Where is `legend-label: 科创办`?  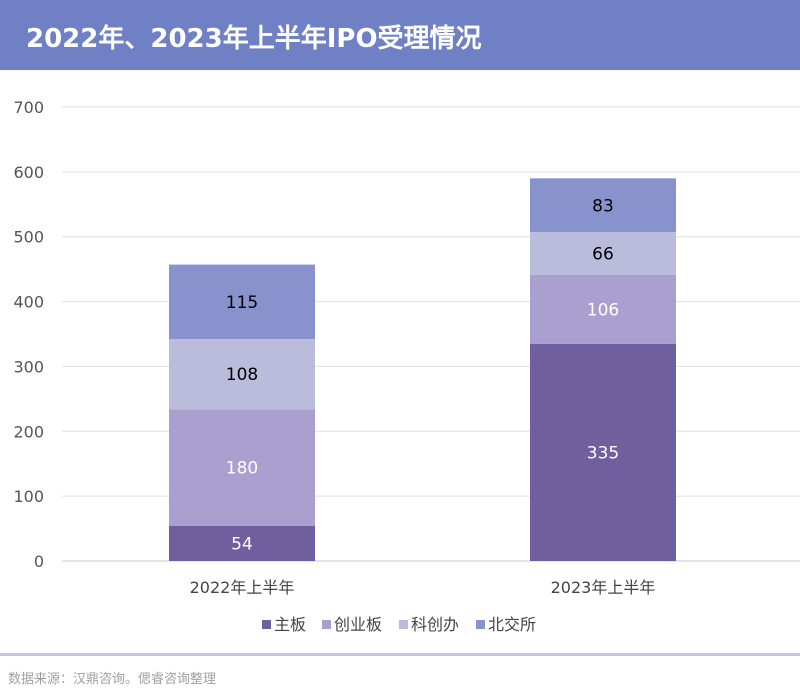 legend-label: 科创办 is located at coordinates (435, 624).